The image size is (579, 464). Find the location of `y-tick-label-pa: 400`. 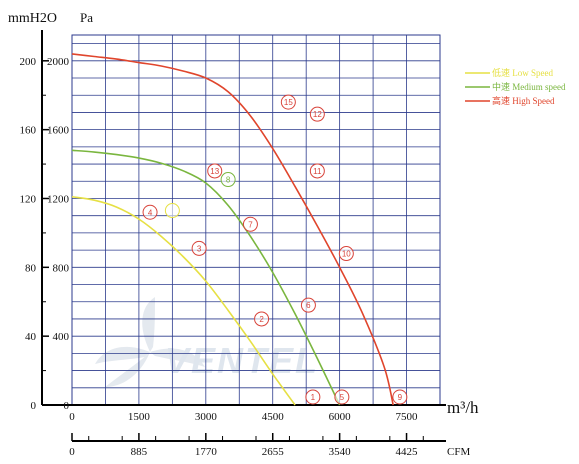

y-tick-label-pa: 400 is located at coordinates (61, 337).